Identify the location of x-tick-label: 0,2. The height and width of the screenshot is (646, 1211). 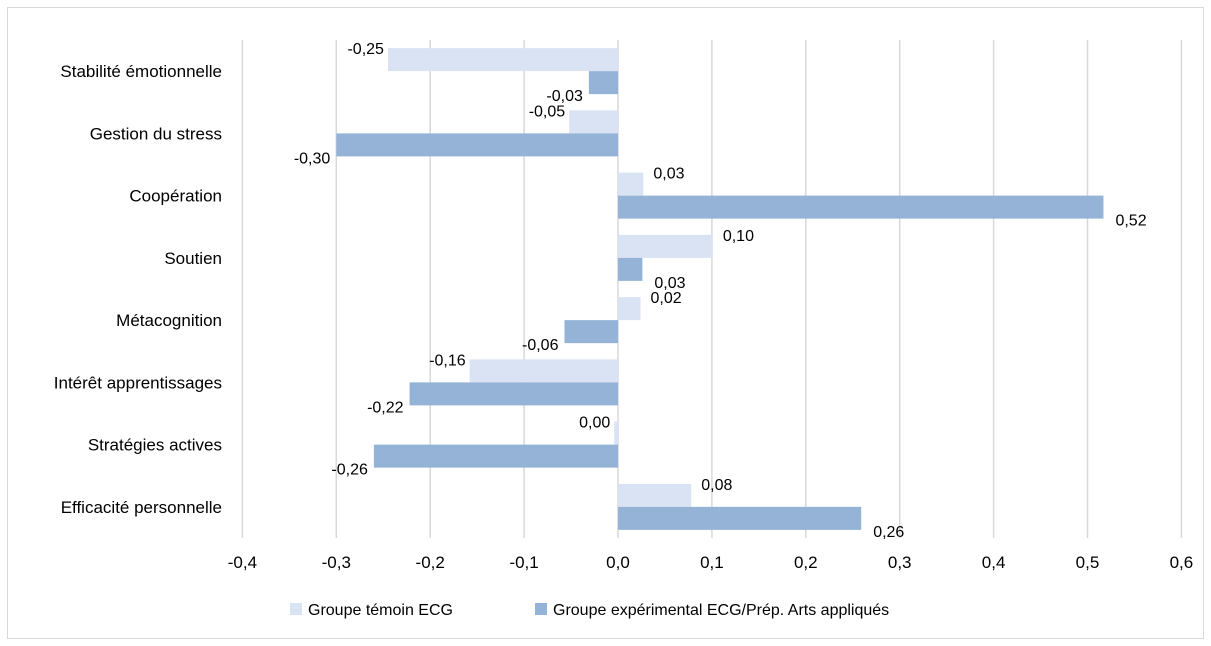
(806, 562).